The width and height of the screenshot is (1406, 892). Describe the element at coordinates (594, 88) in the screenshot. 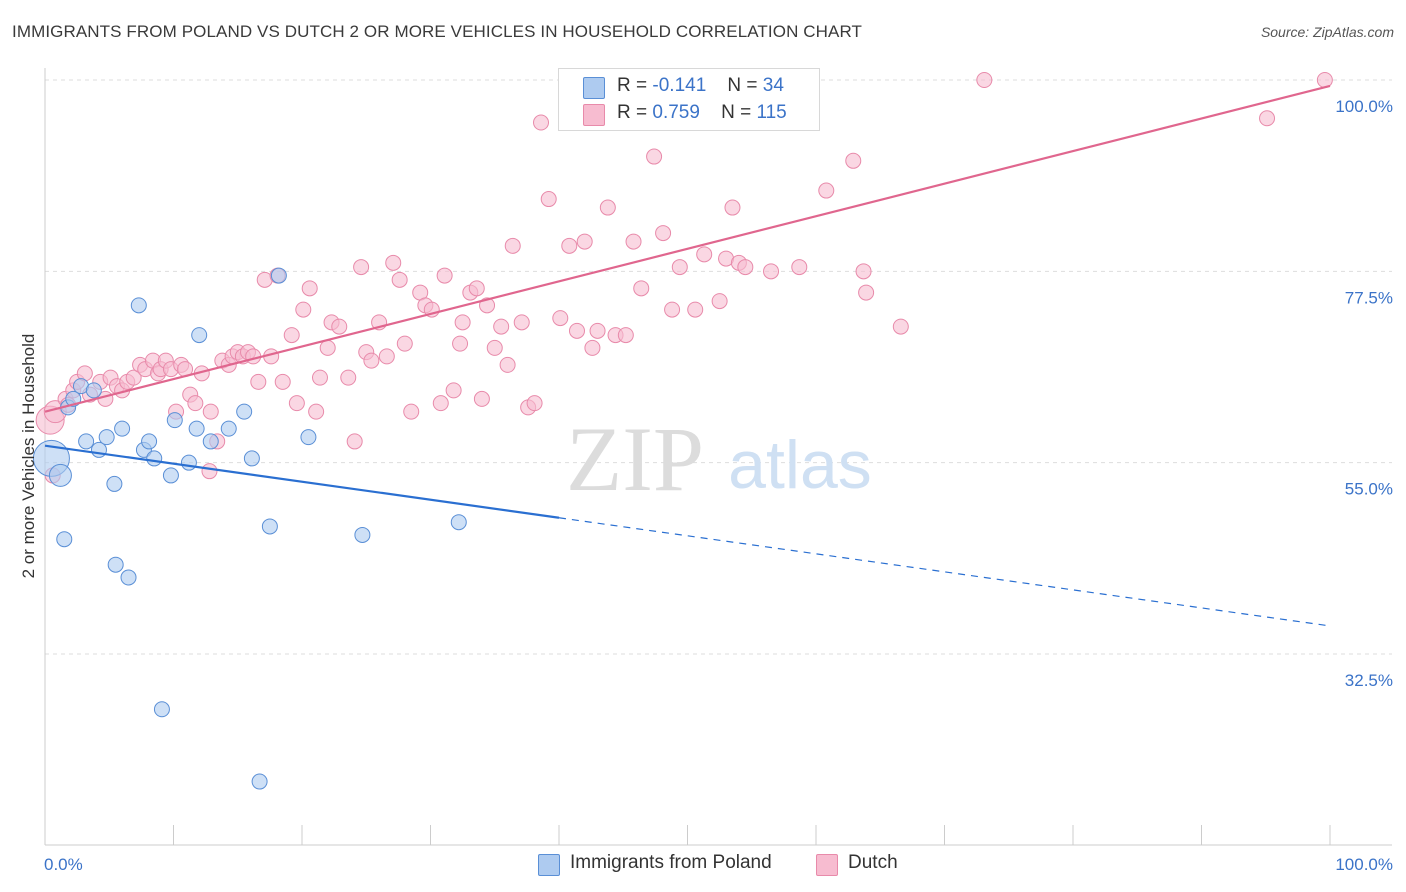

I see `poland-swatch` at that location.